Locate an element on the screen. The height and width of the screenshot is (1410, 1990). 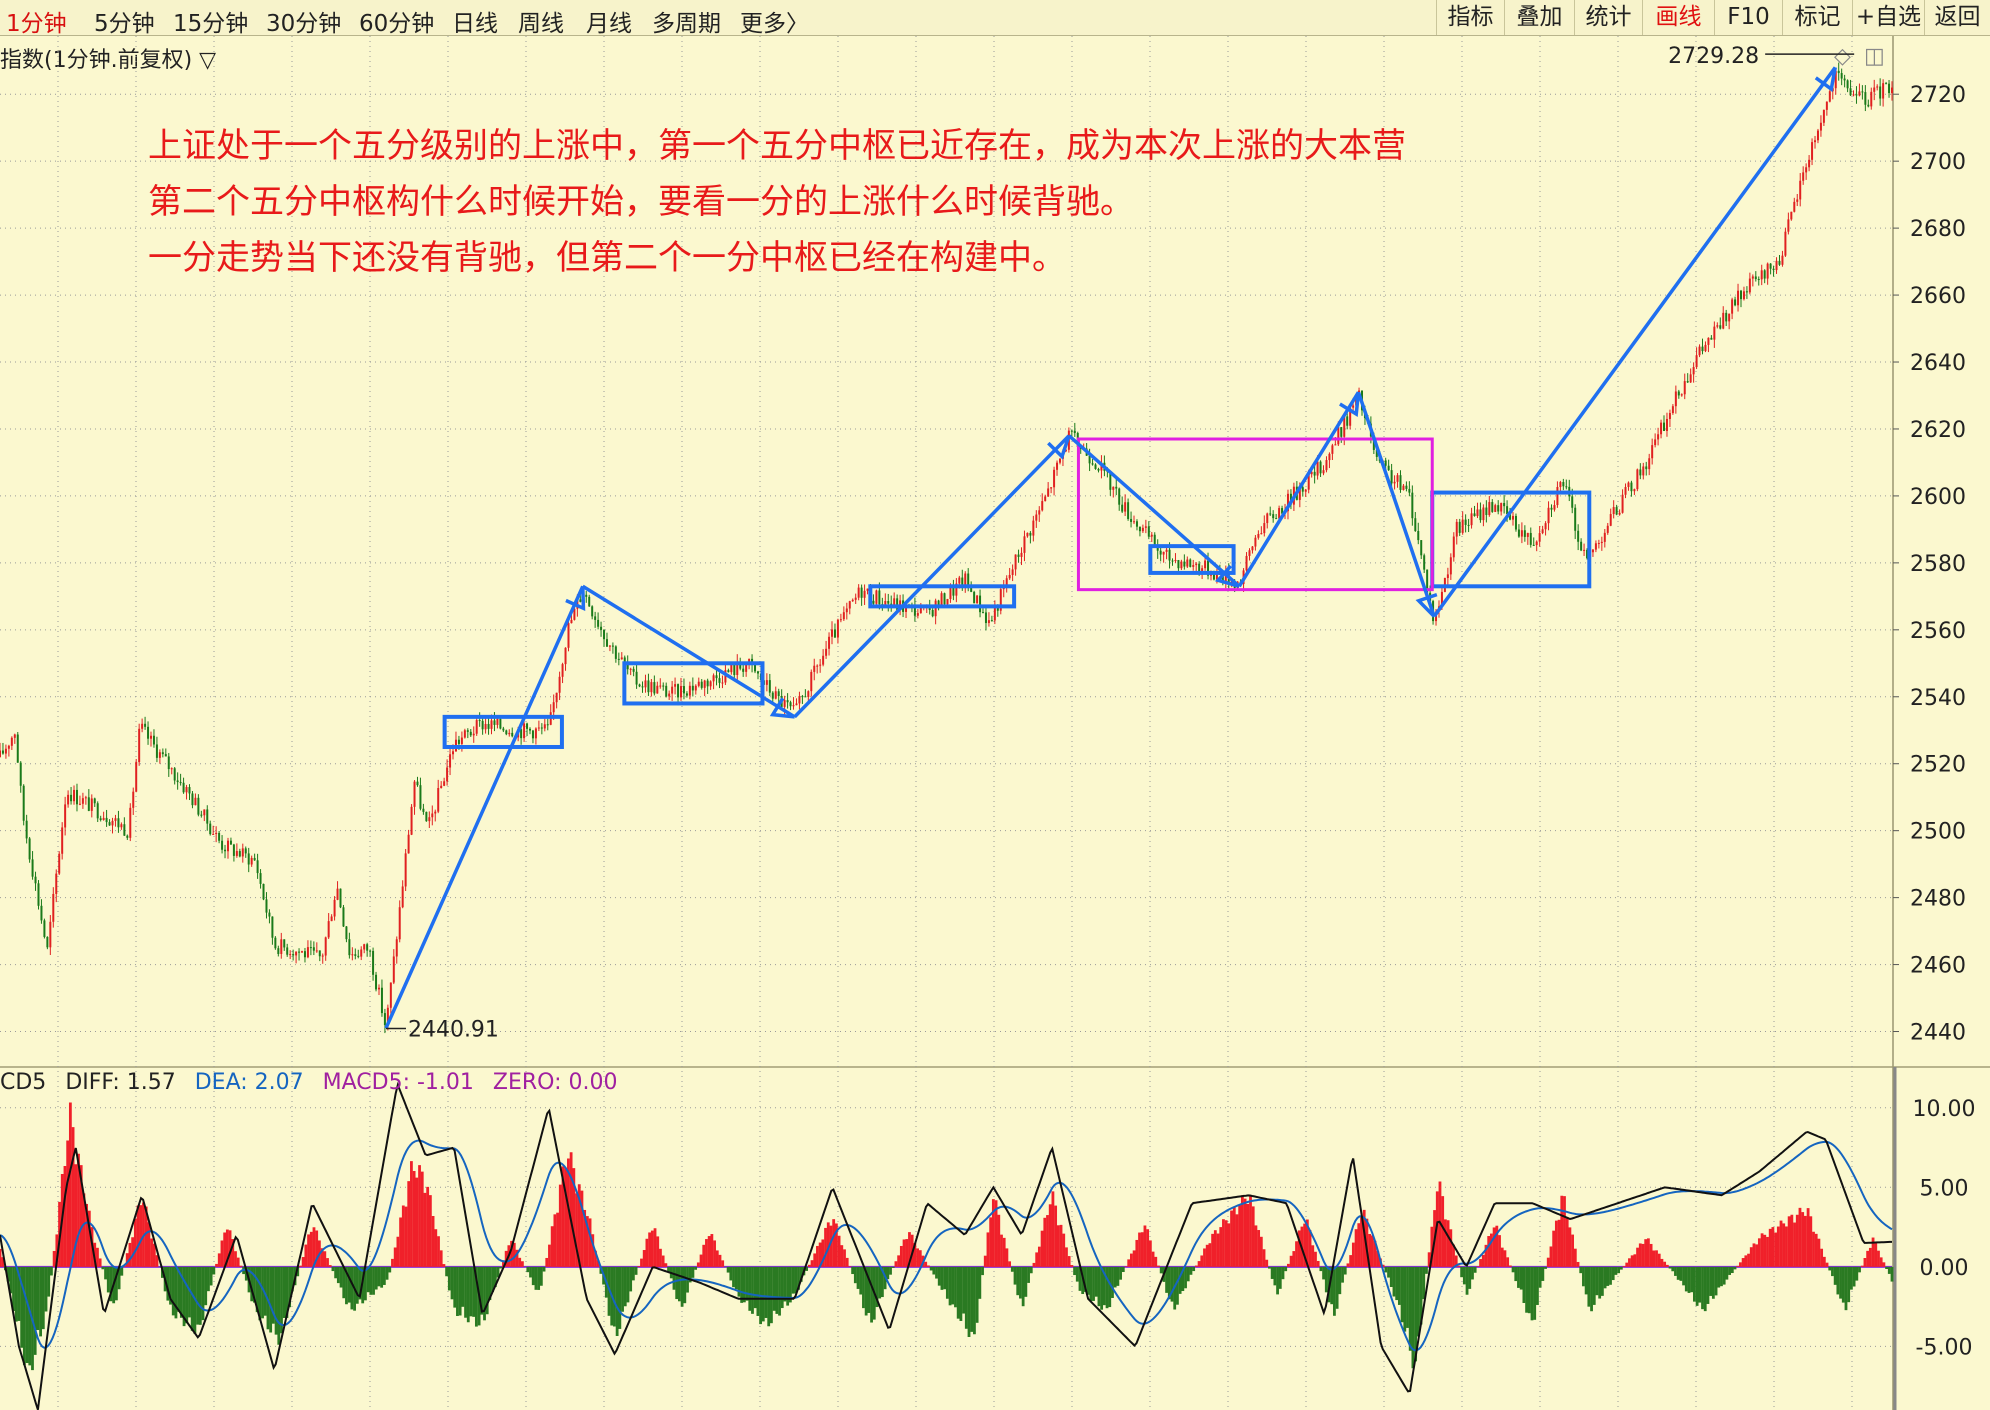
dea-value: DEA: 2.07 is located at coordinates (249, 1082).